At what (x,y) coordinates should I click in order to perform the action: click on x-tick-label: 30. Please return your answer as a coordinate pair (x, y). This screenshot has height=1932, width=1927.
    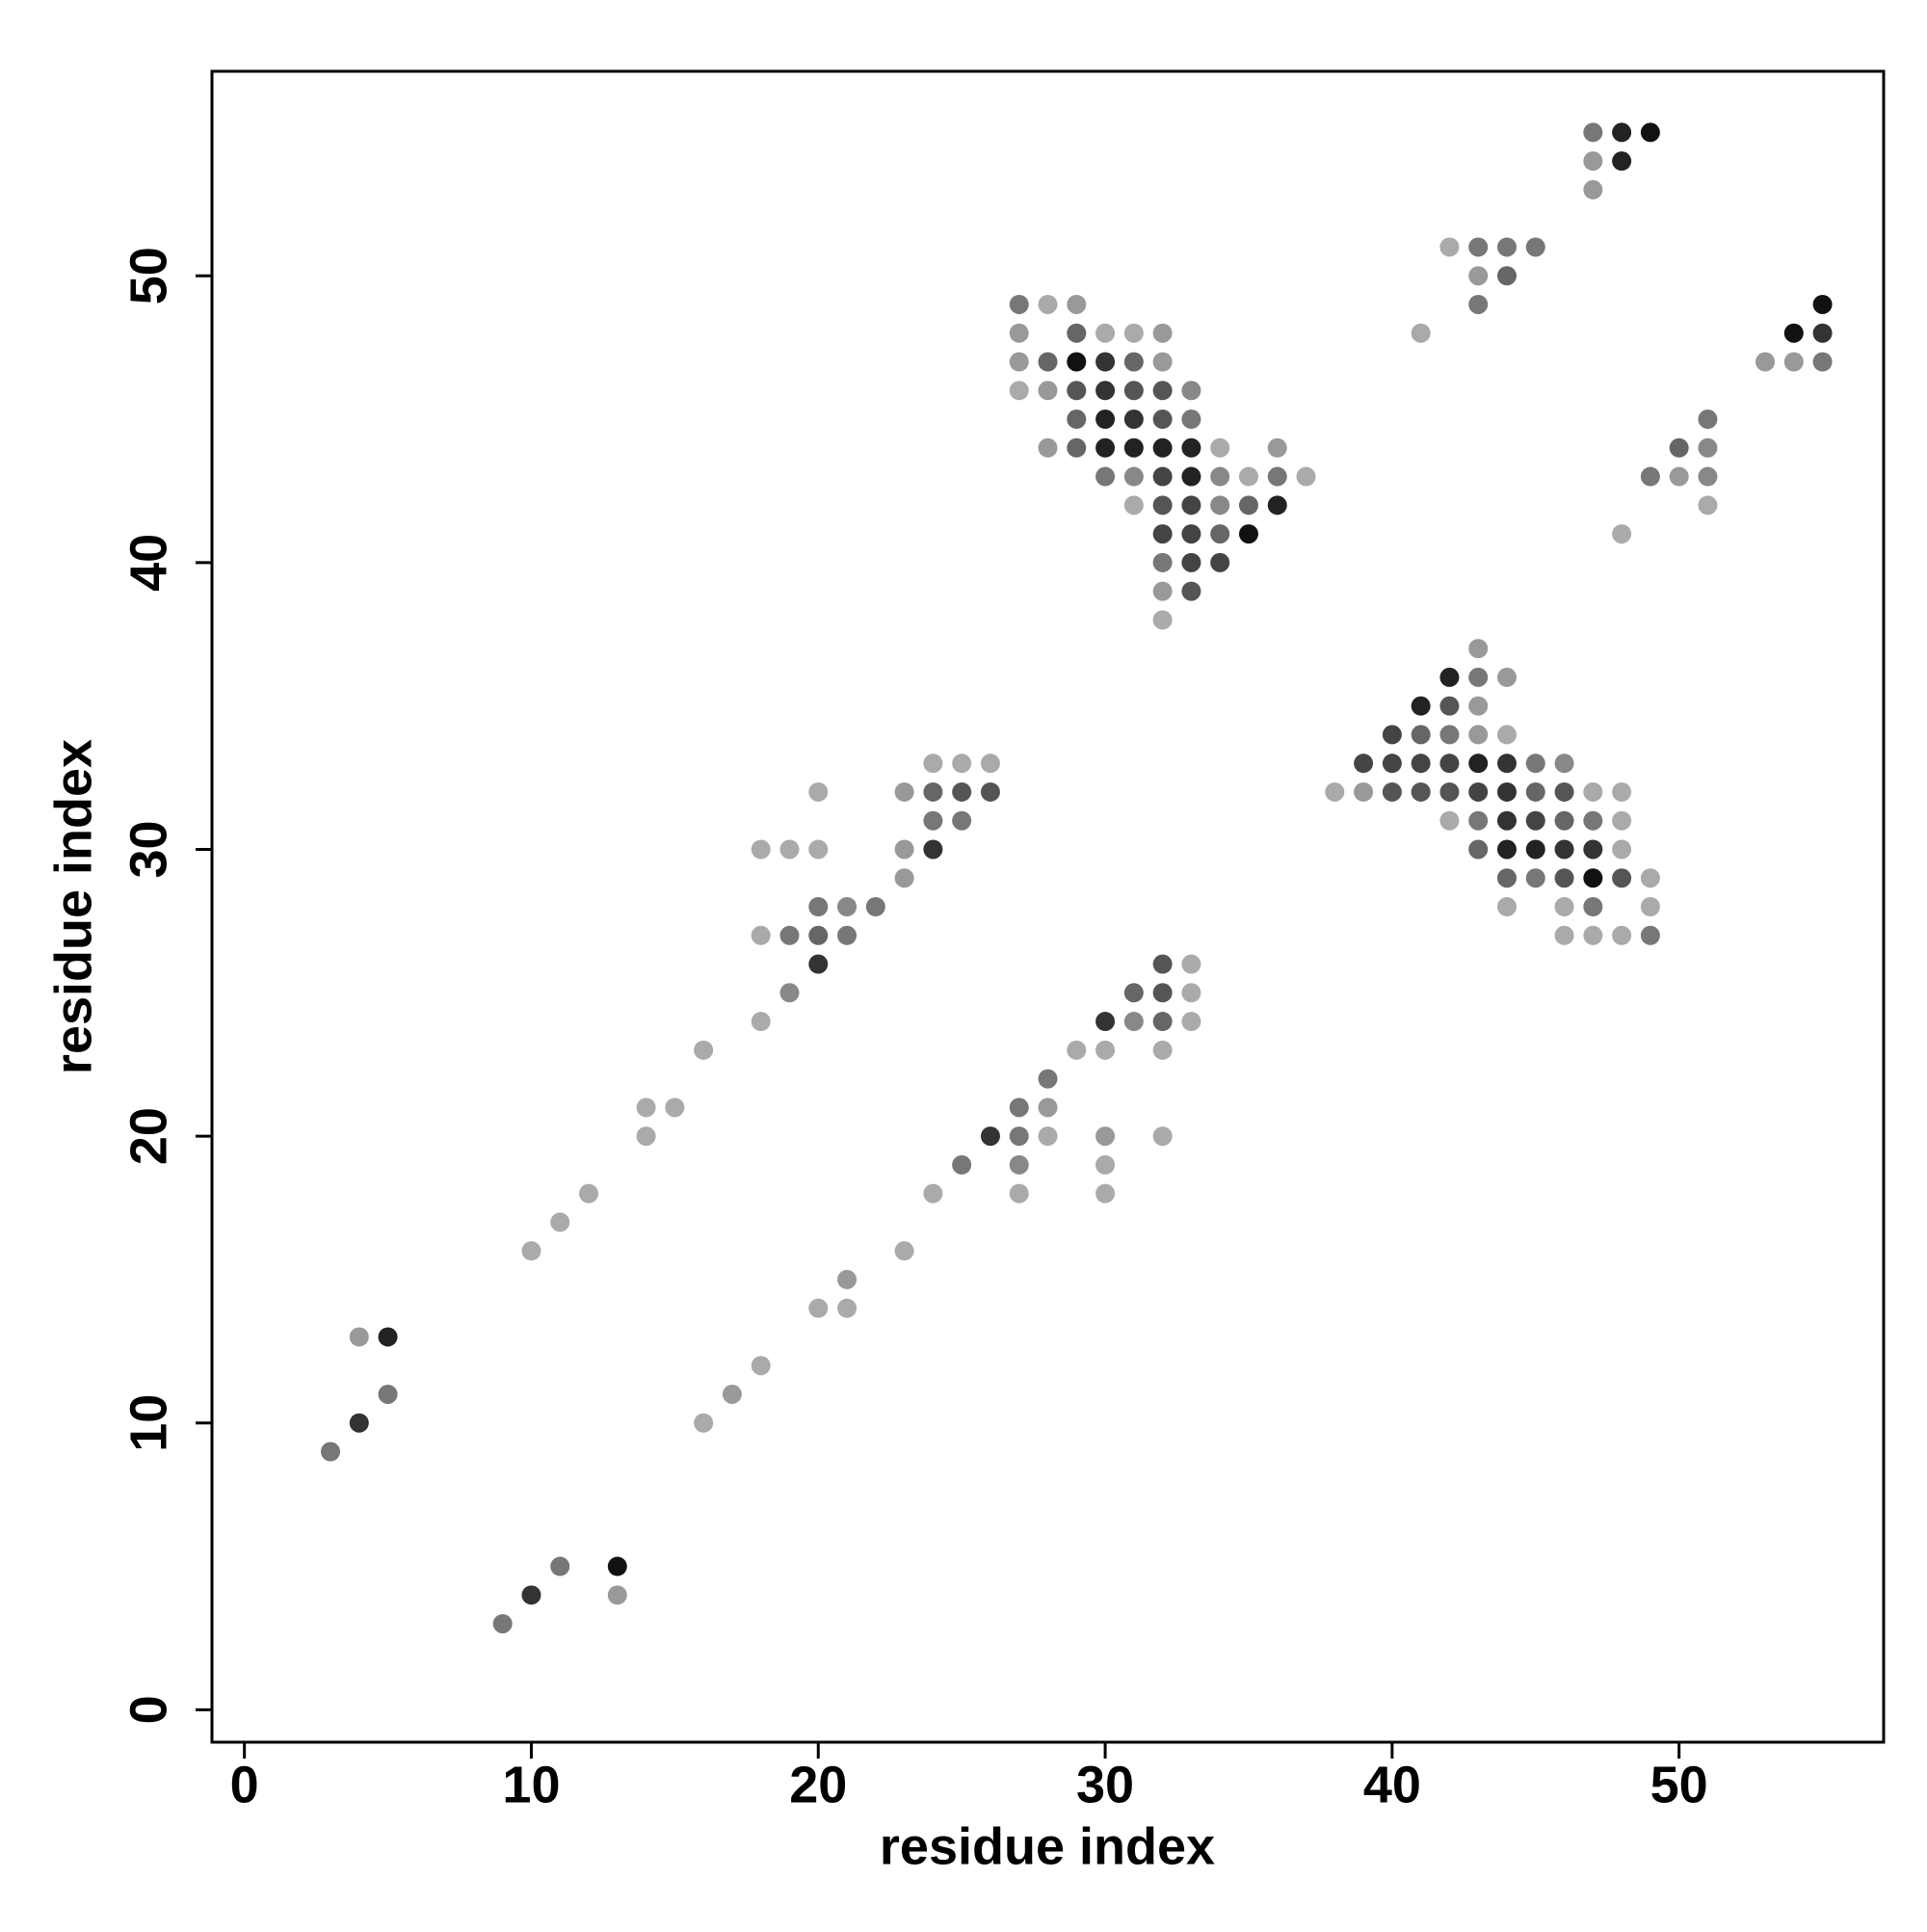
    Looking at the image, I should click on (1105, 1784).